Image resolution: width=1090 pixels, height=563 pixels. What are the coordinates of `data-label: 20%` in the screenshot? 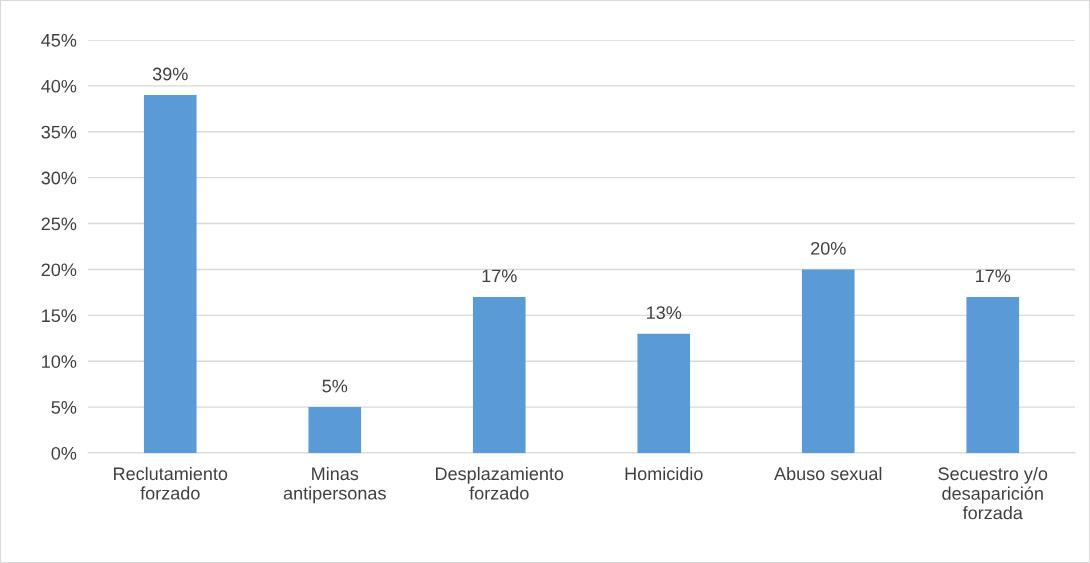 It's located at (828, 248).